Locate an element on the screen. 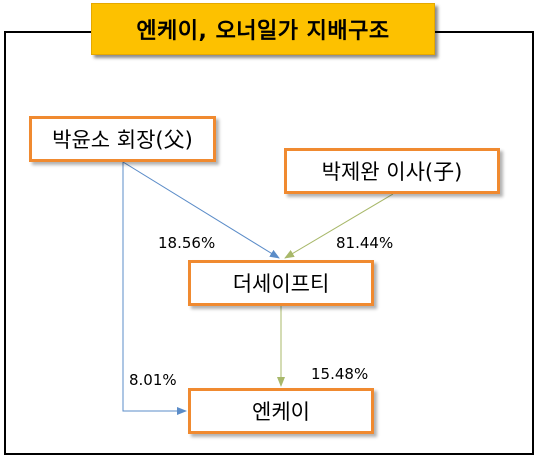  diagram-title: 엔케이, 오너일가 지배구조 is located at coordinates (263, 29).